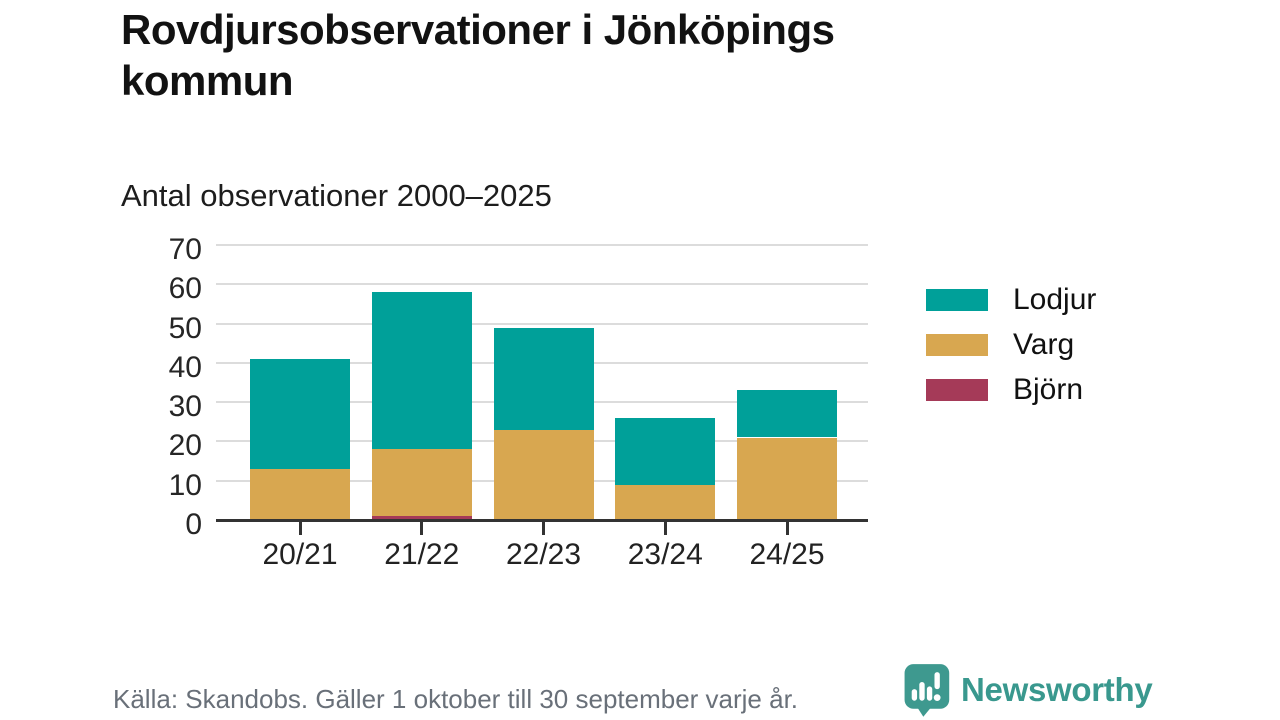  I want to click on legend-swatch-lodjur, so click(957, 300).